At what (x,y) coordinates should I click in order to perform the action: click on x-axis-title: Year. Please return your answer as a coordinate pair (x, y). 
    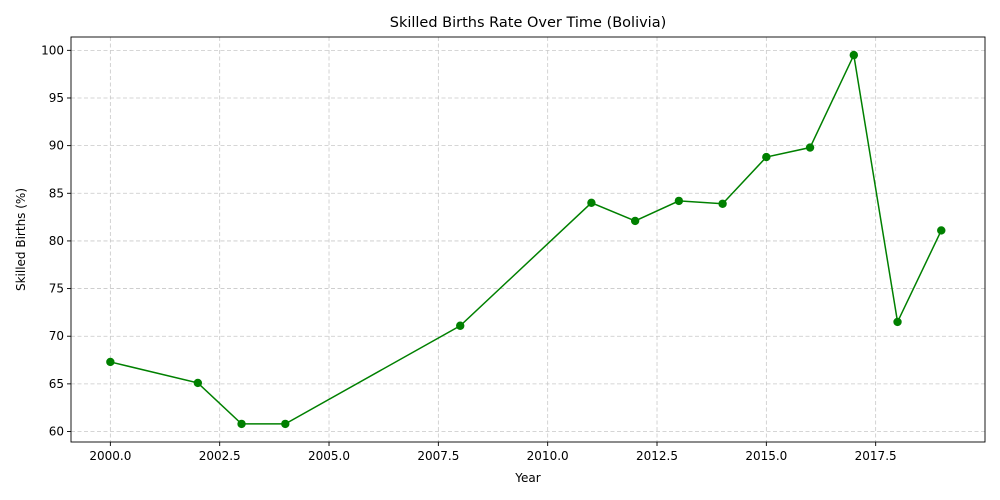
    Looking at the image, I should click on (527, 478).